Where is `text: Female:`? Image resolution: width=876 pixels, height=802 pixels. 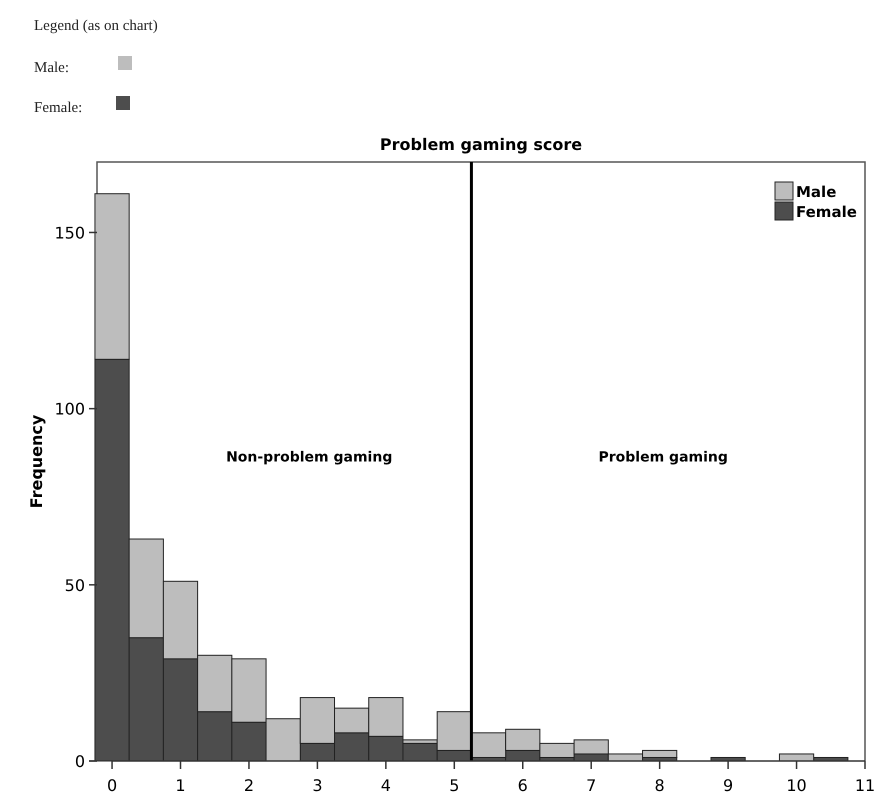 text: Female: is located at coordinates (58, 108).